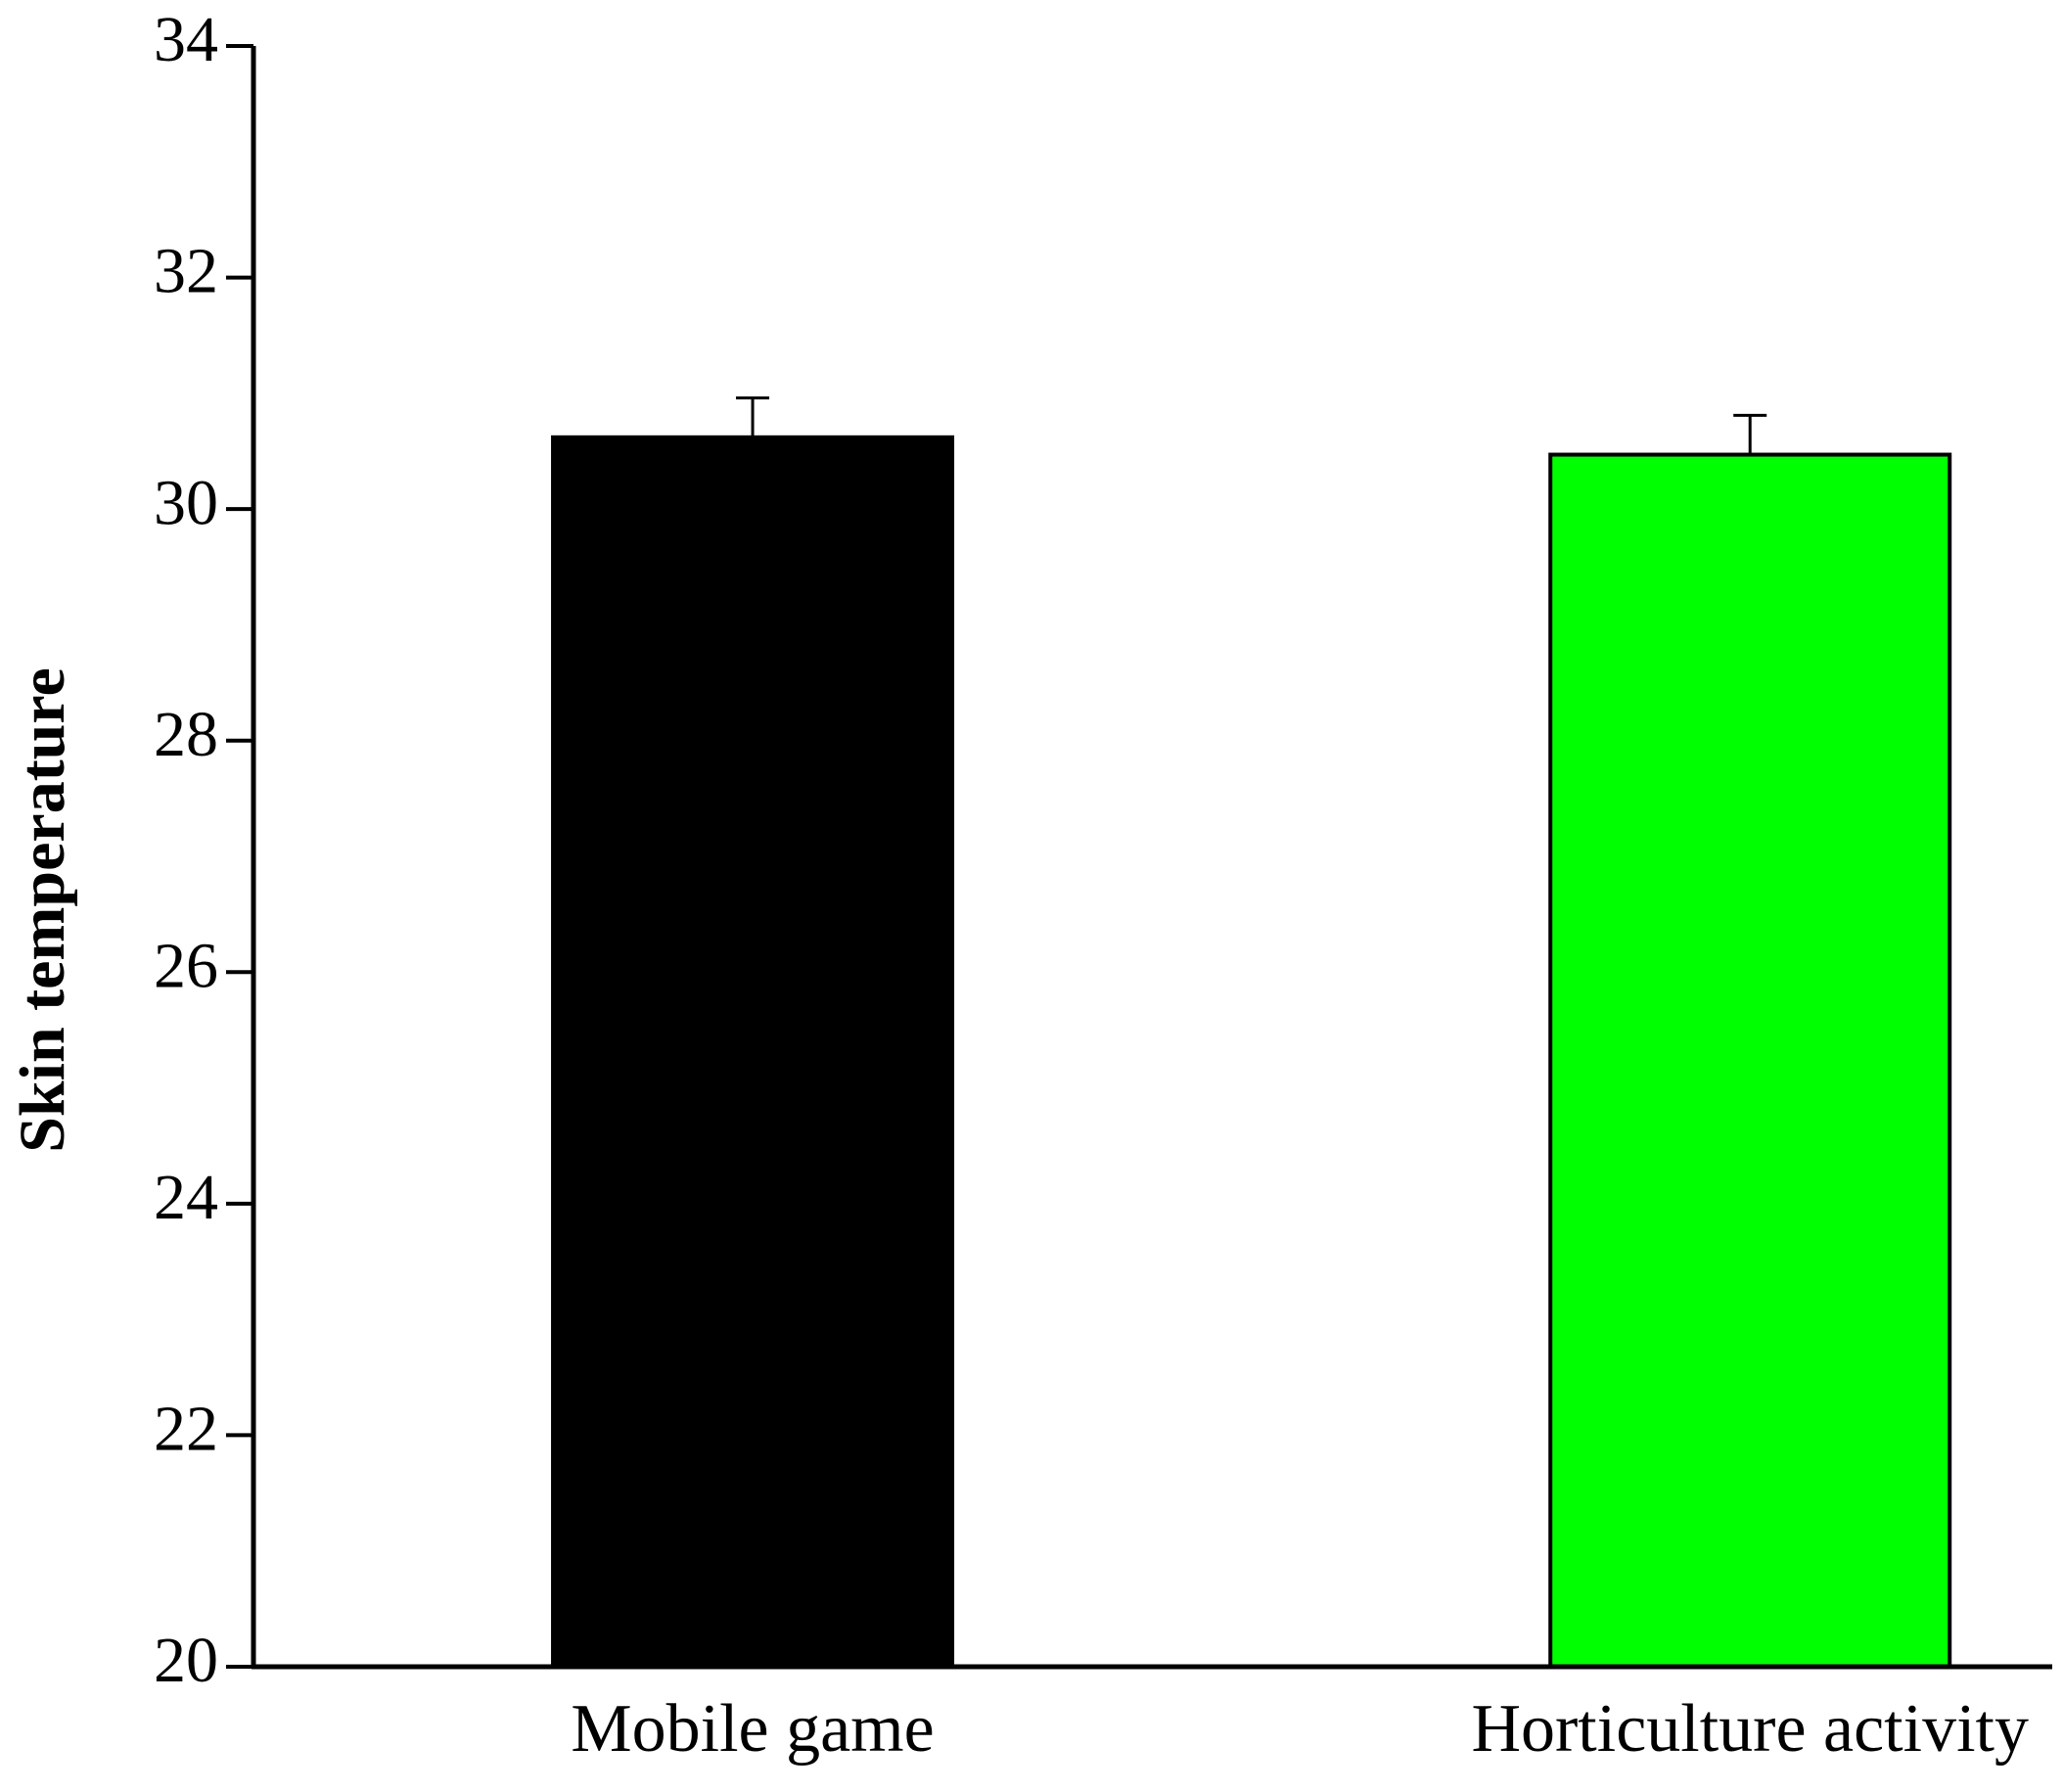 This screenshot has width=2063, height=1792. What do you see at coordinates (186, 502) in the screenshot?
I see `y-tick-label: 30` at bounding box center [186, 502].